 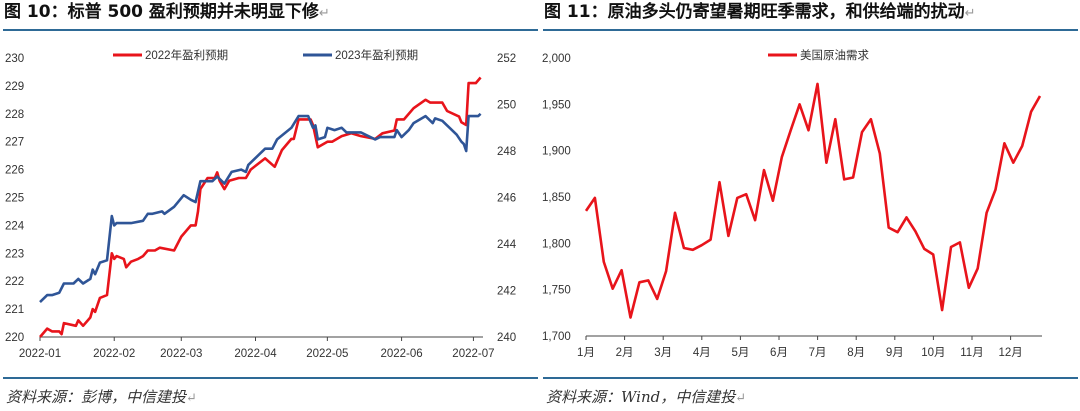 I want to click on y-tick-label: 1,750, so click(x=556, y=291).